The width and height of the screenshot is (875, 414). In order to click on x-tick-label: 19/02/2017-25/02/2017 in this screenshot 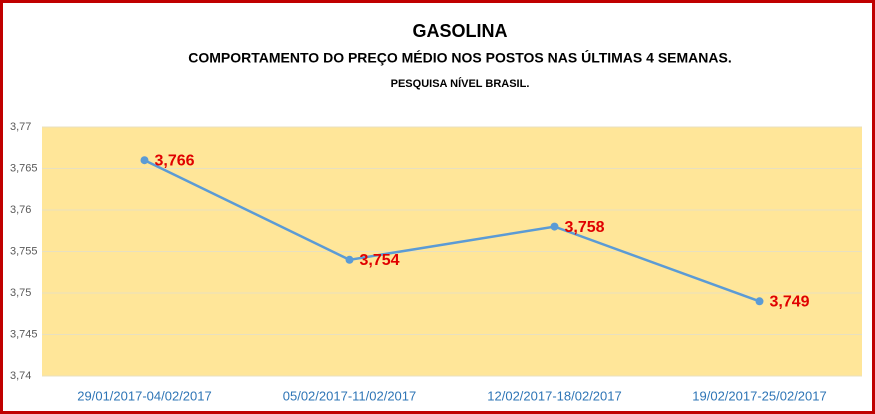, I will do `click(759, 395)`.